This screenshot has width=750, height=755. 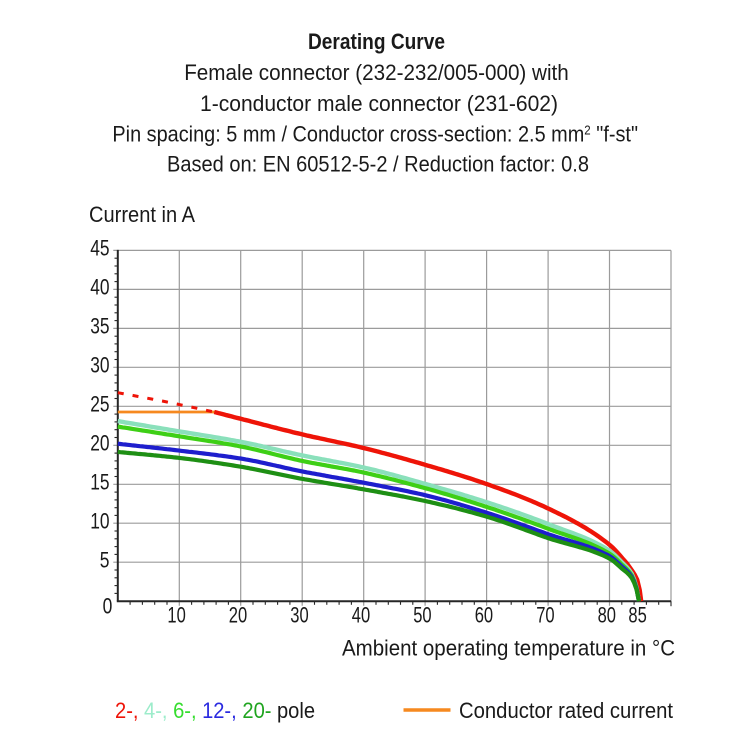 What do you see at coordinates (566, 710) in the screenshot?
I see `svg-text: Conductor rated current` at bounding box center [566, 710].